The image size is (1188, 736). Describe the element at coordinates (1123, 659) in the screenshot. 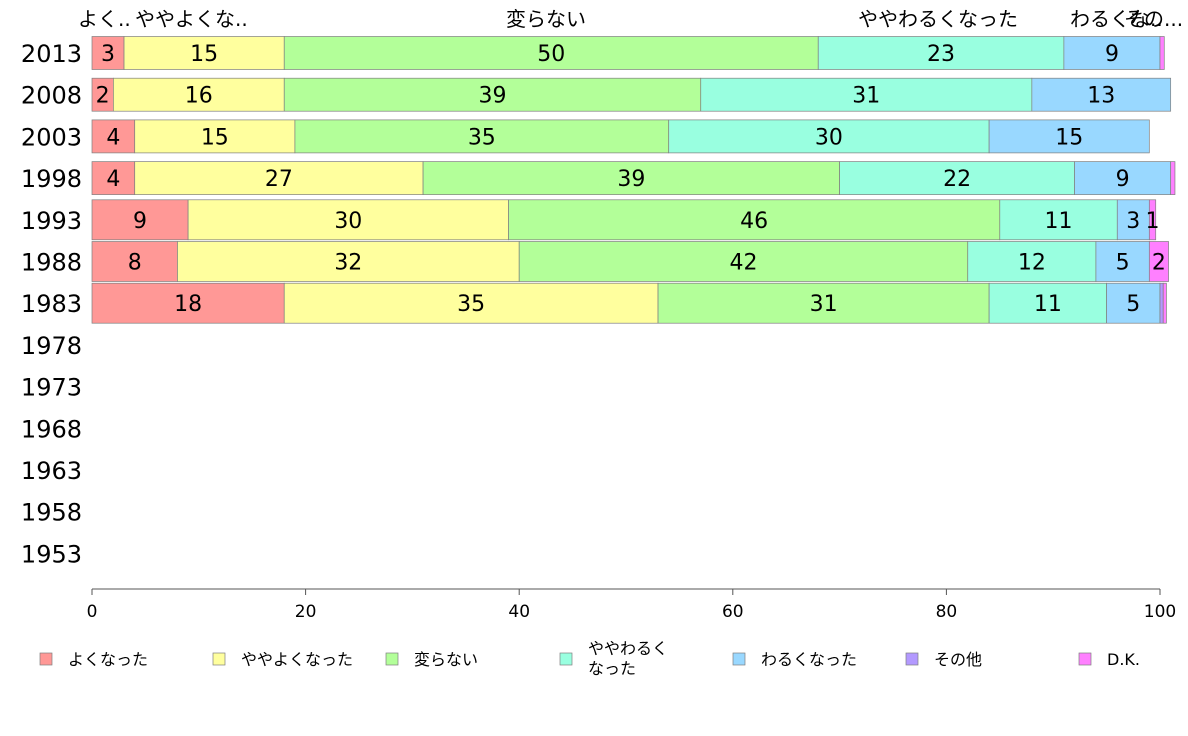

I see `legend-label: D.K.` at that location.